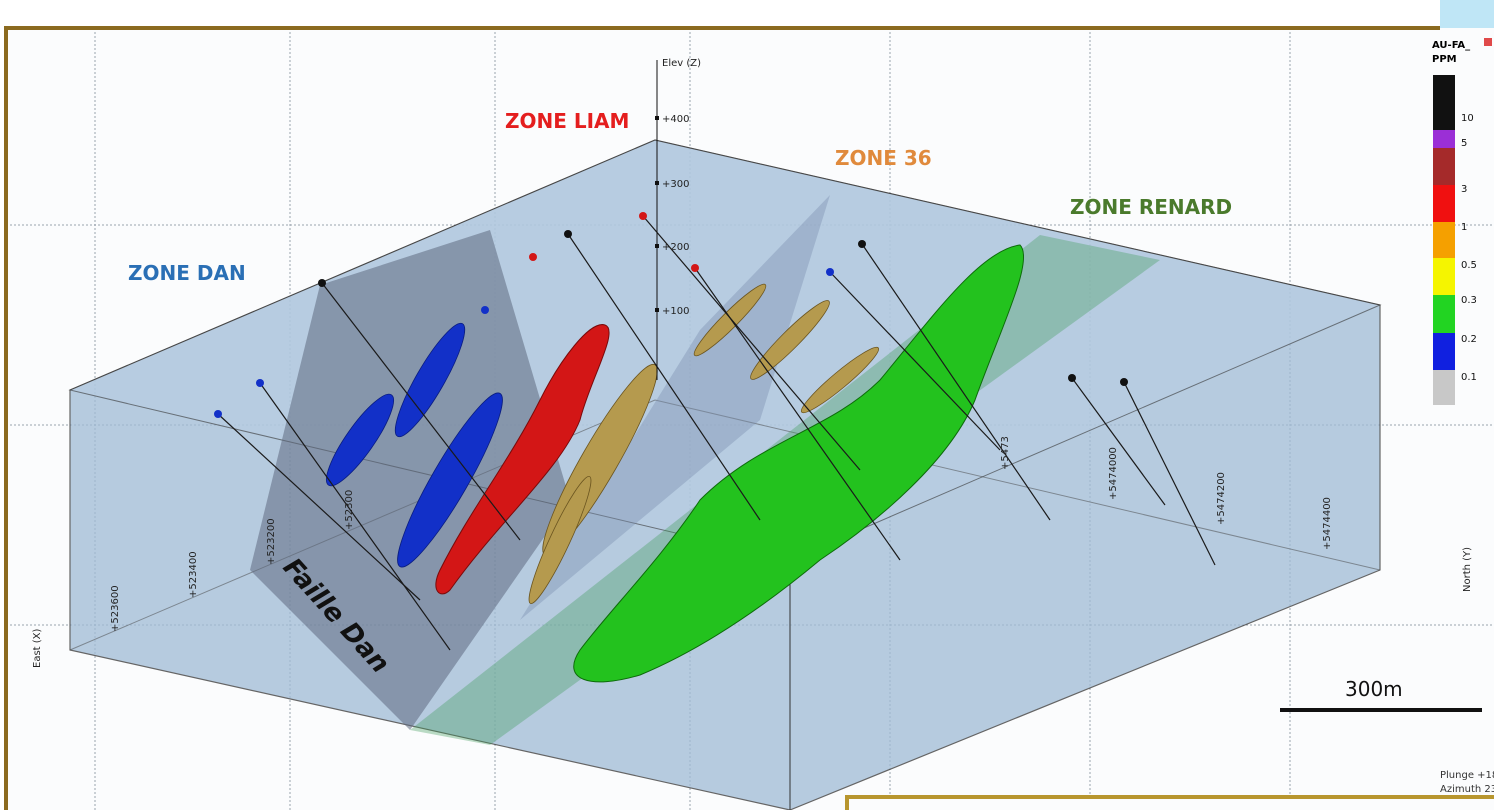 This screenshot has width=1494, height=810. Describe the element at coordinates (1469, 300) in the screenshot. I see `legend-label: 0.3` at that location.